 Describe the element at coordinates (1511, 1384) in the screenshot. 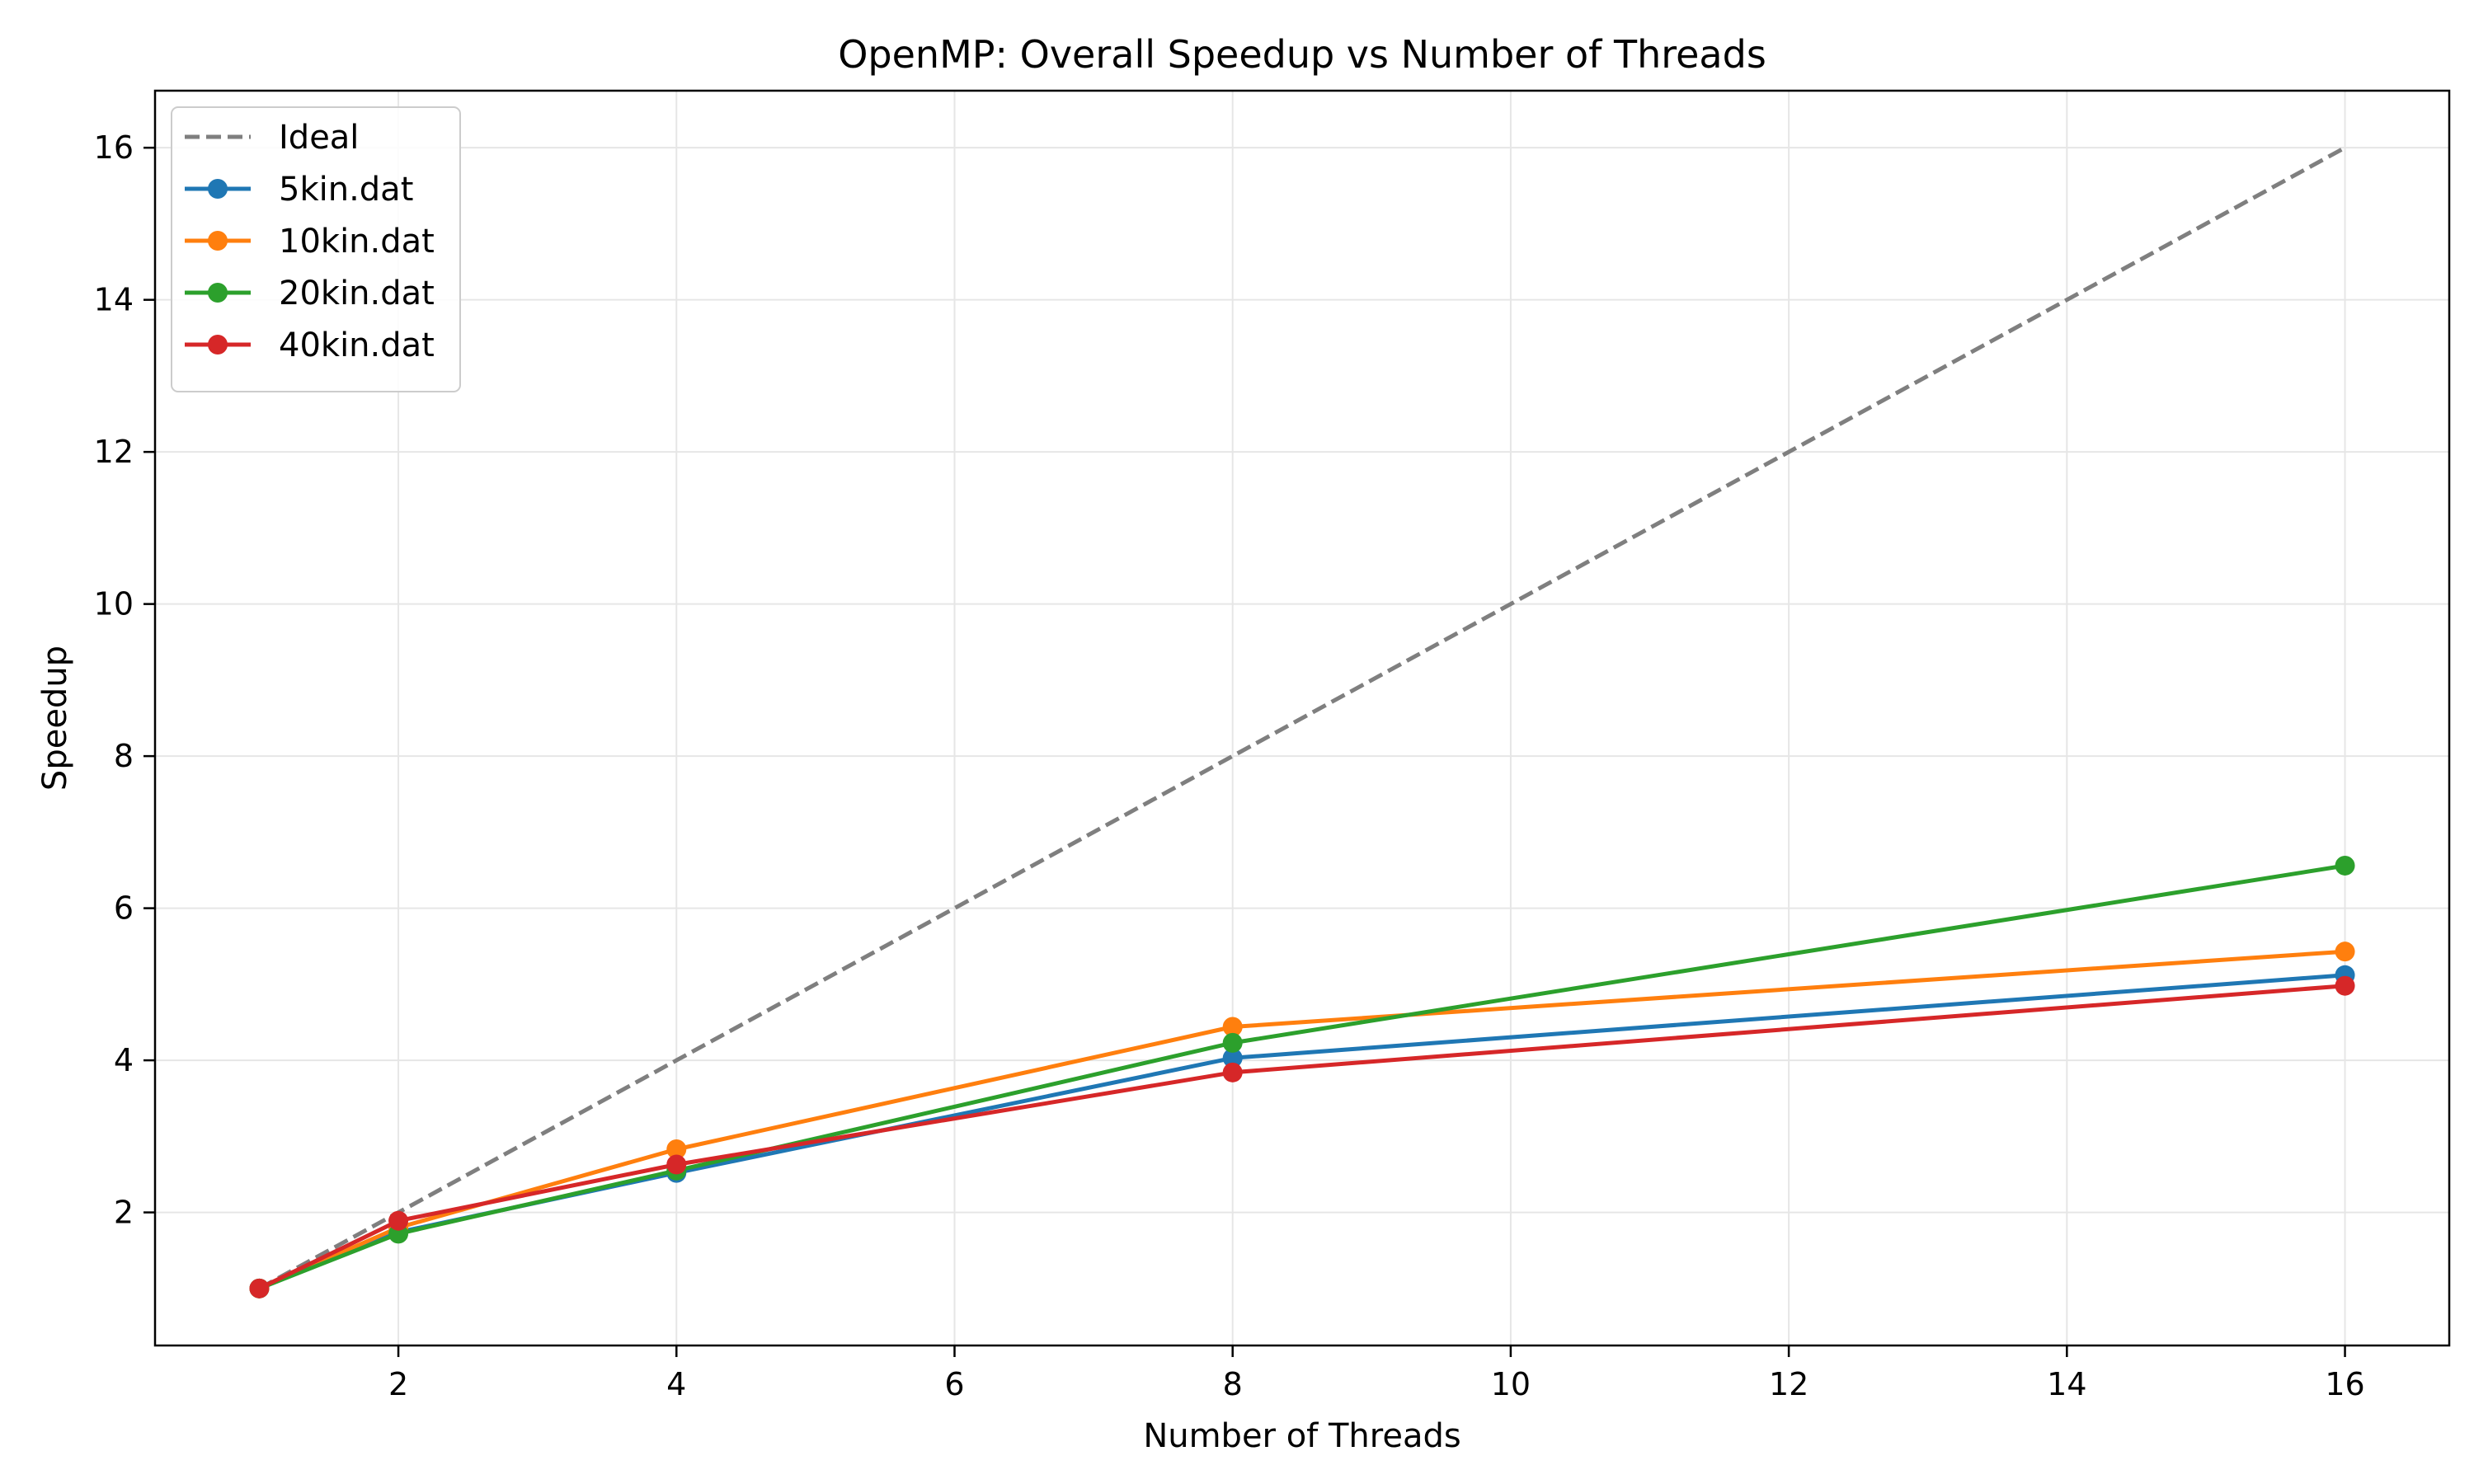

I see `x-tick-label: 10` at that location.